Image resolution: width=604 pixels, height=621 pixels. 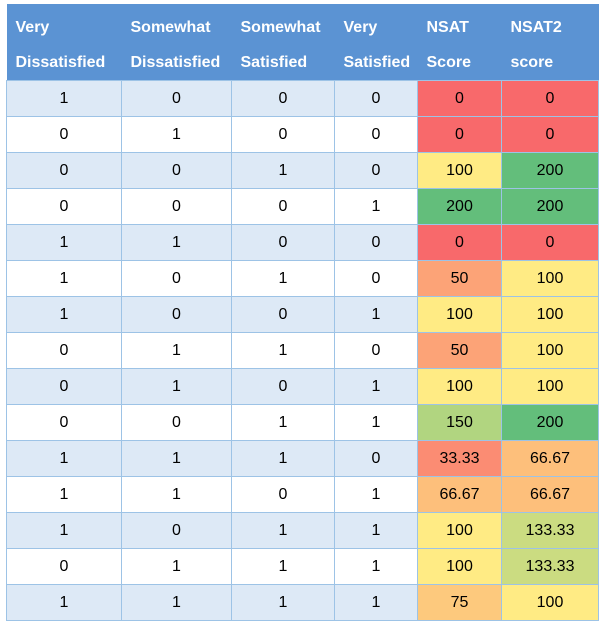 I want to click on table-row: 1 0 0 1 100 100, so click(x=302, y=314).